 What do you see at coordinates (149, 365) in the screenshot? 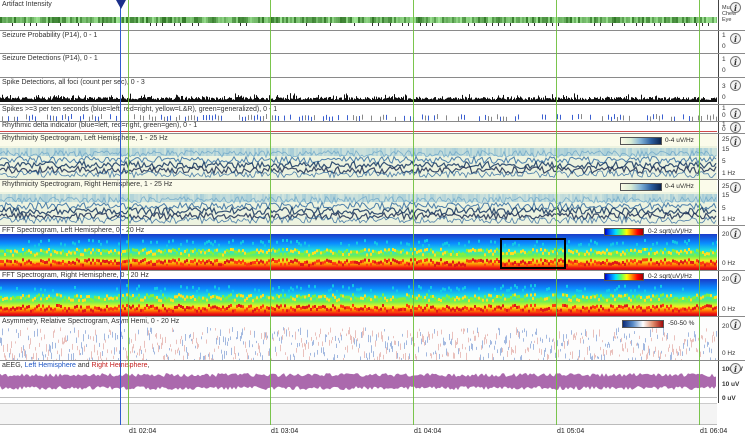
I see `aeeg-title-suffix: ,` at bounding box center [149, 365].